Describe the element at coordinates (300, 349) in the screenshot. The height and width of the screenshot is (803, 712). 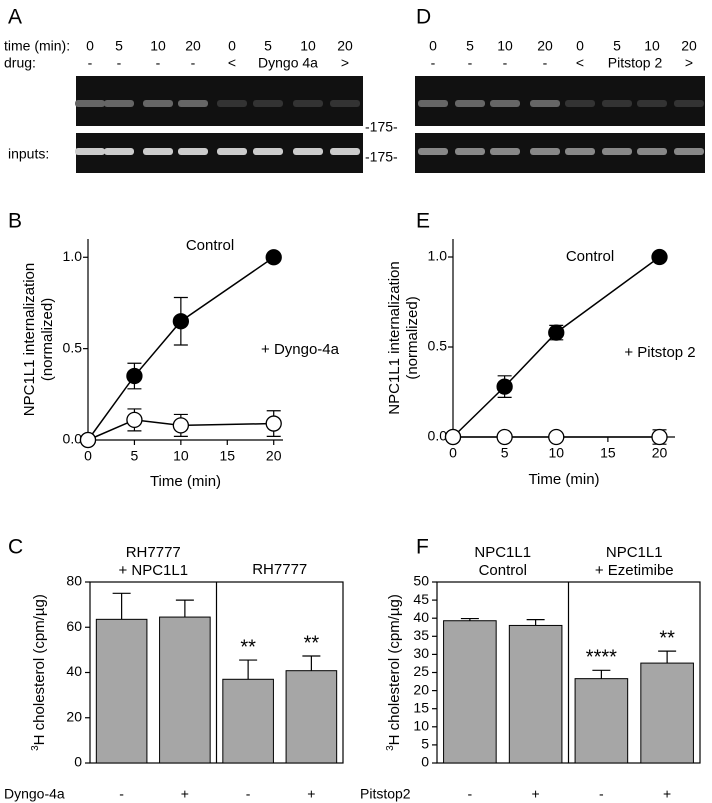
I see `series-label: + Dyngo-4a` at that location.